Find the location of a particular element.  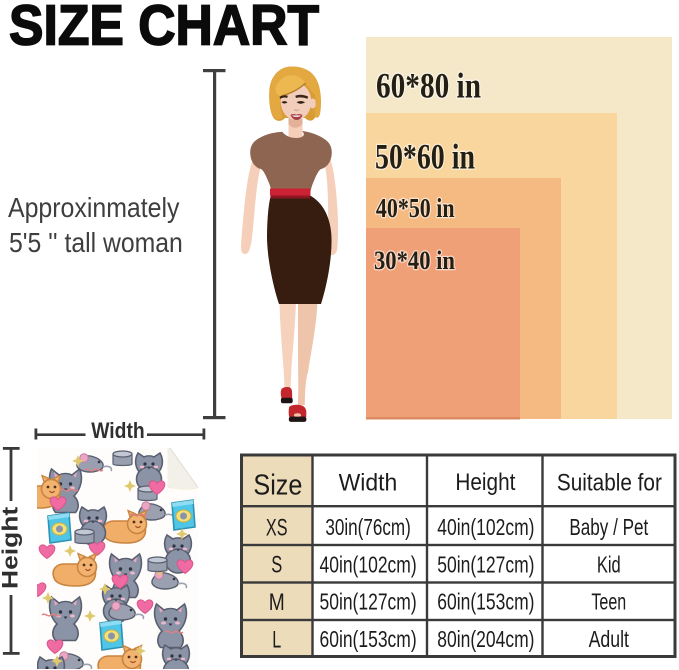

svg-text: 60*80 in is located at coordinates (428, 86).